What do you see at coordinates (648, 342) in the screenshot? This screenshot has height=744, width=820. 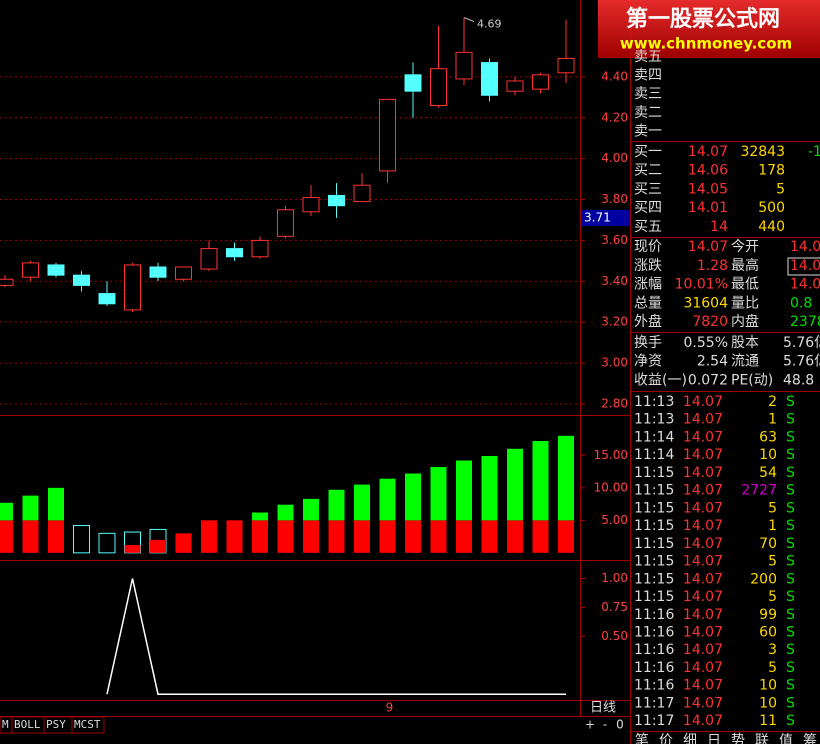 I see `fund-label: 换手` at bounding box center [648, 342].